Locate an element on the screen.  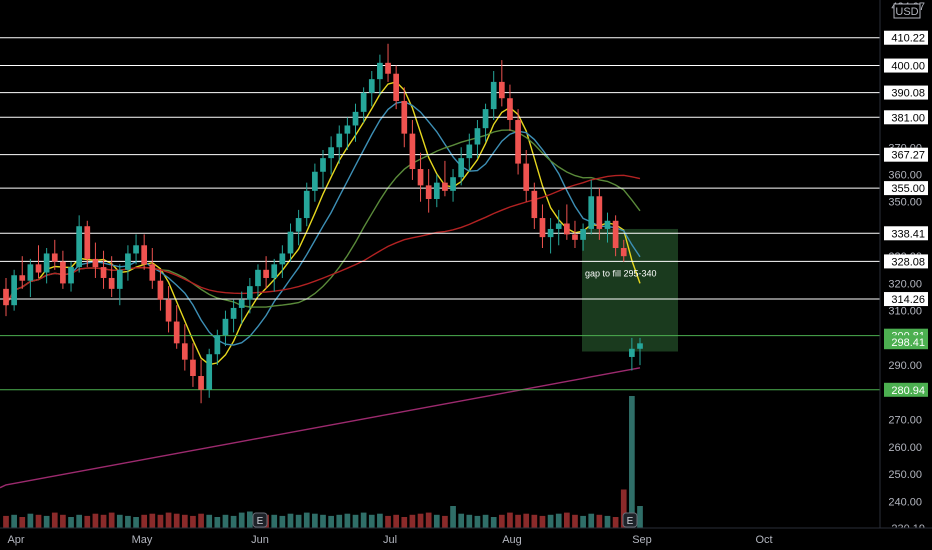
x-tick-sep: Sep is located at coordinates (642, 540).